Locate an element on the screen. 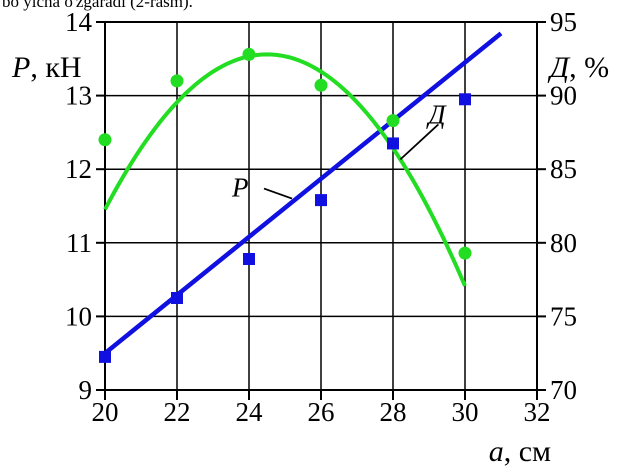 This screenshot has height=466, width=632. y-left-tick-label: 12 is located at coordinates (78, 169).